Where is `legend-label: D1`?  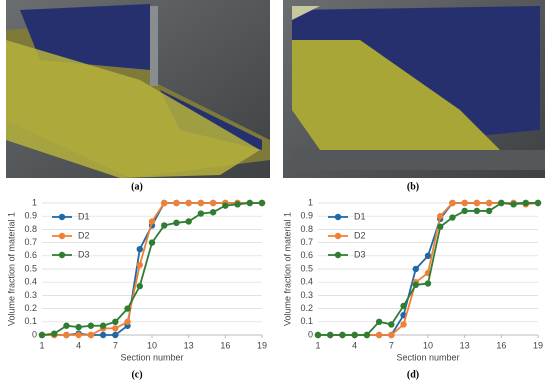
legend-label: D1 is located at coordinates (84, 216).